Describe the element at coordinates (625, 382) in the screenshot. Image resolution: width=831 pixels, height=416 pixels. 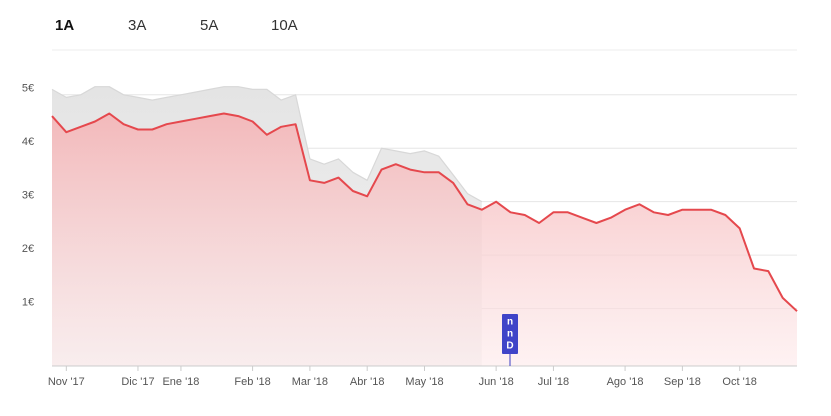
I see `x-tick-label: Ago '18` at that location.